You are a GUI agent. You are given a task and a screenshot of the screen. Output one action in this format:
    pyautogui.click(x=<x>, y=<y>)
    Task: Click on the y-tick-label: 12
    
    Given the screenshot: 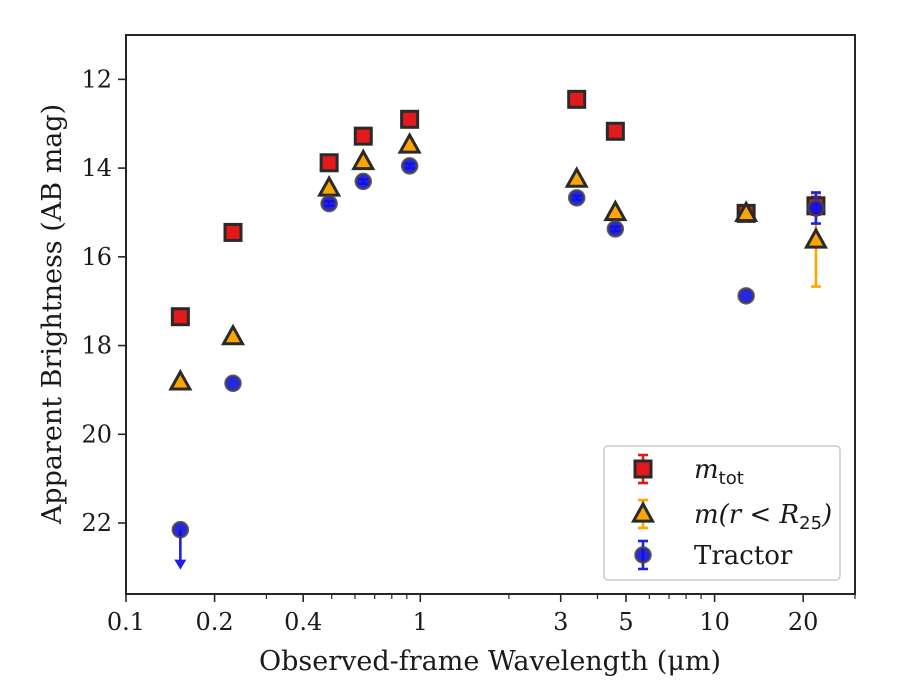 What is the action you would take?
    pyautogui.click(x=96, y=79)
    